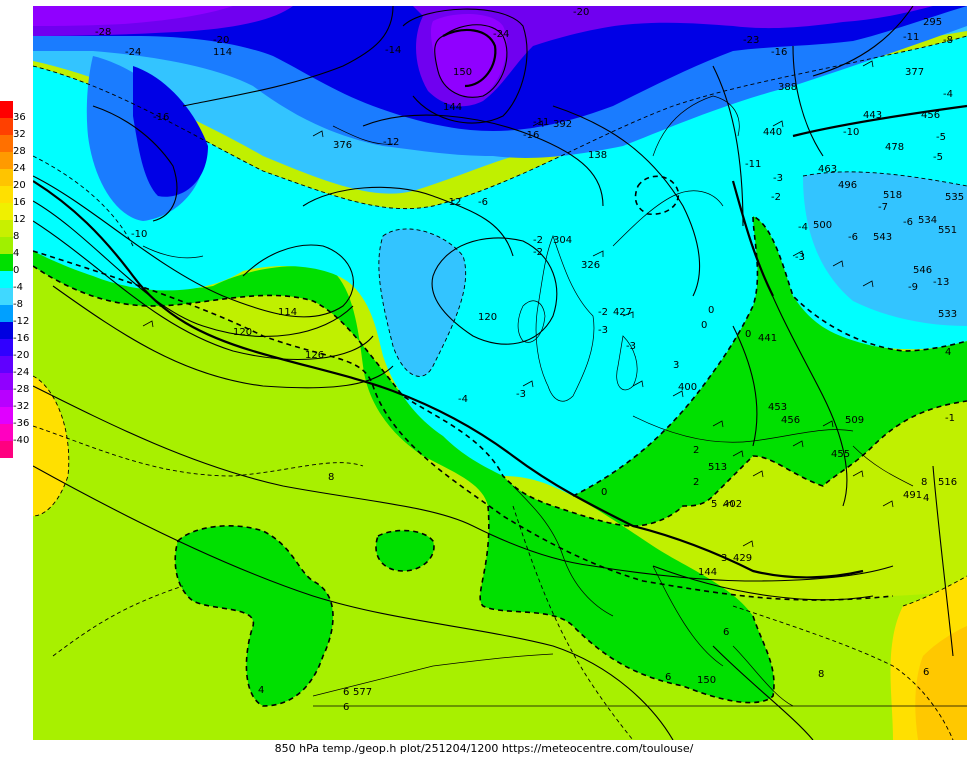 The image size is (968, 757). I want to click on legend-tick-label: 4, so click(16, 253).